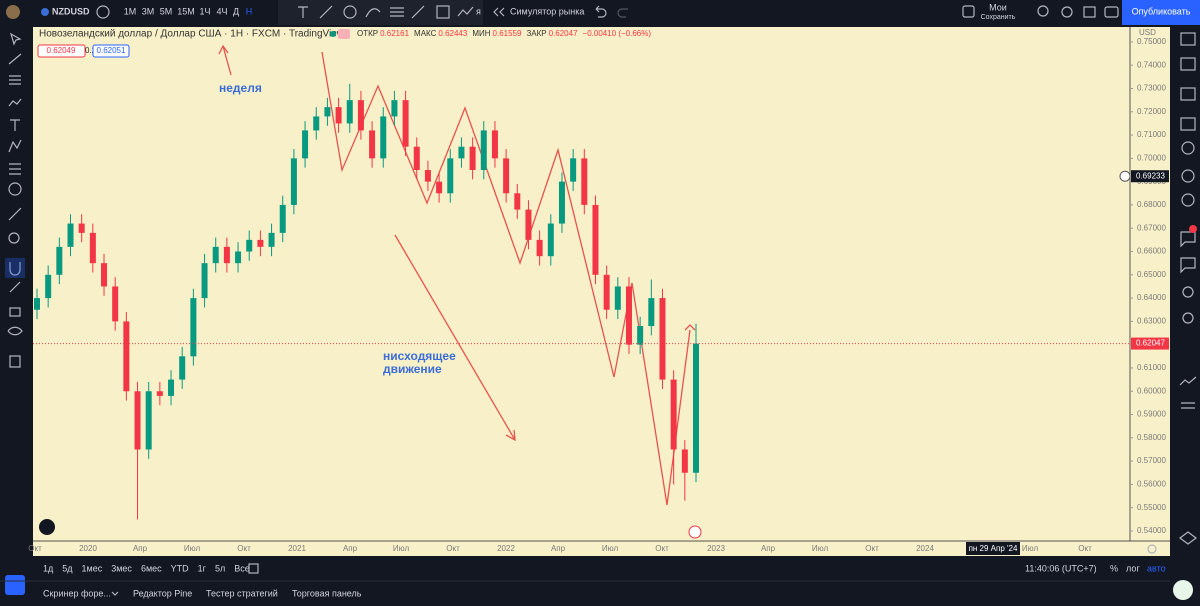 The height and width of the screenshot is (606, 1200). Describe the element at coordinates (1151, 251) in the screenshot. I see `y-tick-label: 0.66000` at that location.